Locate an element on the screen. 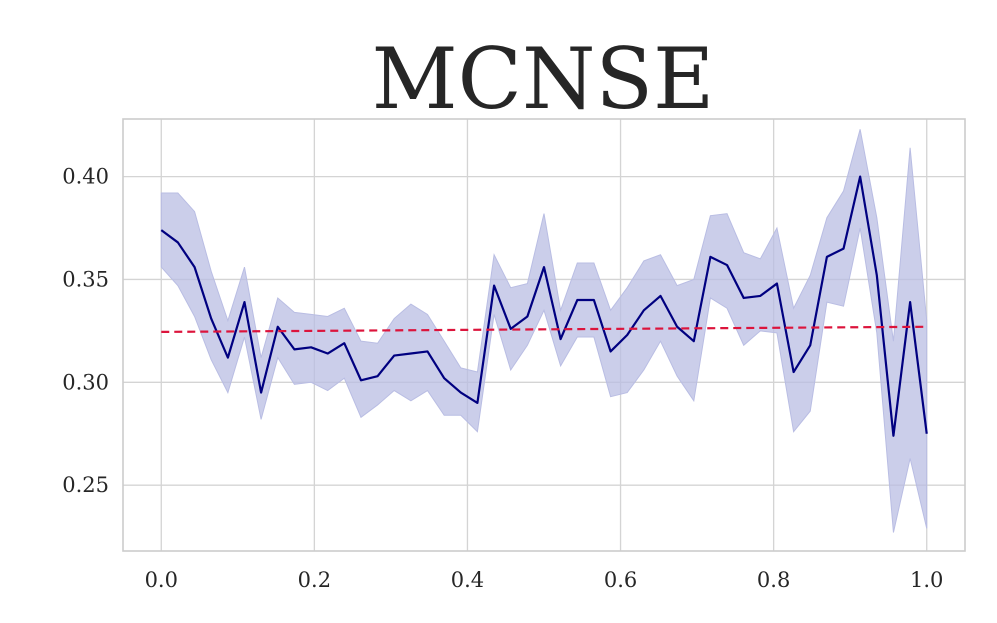 This screenshot has width=997, height=623. x-tick-label: 1.0 is located at coordinates (926, 580).